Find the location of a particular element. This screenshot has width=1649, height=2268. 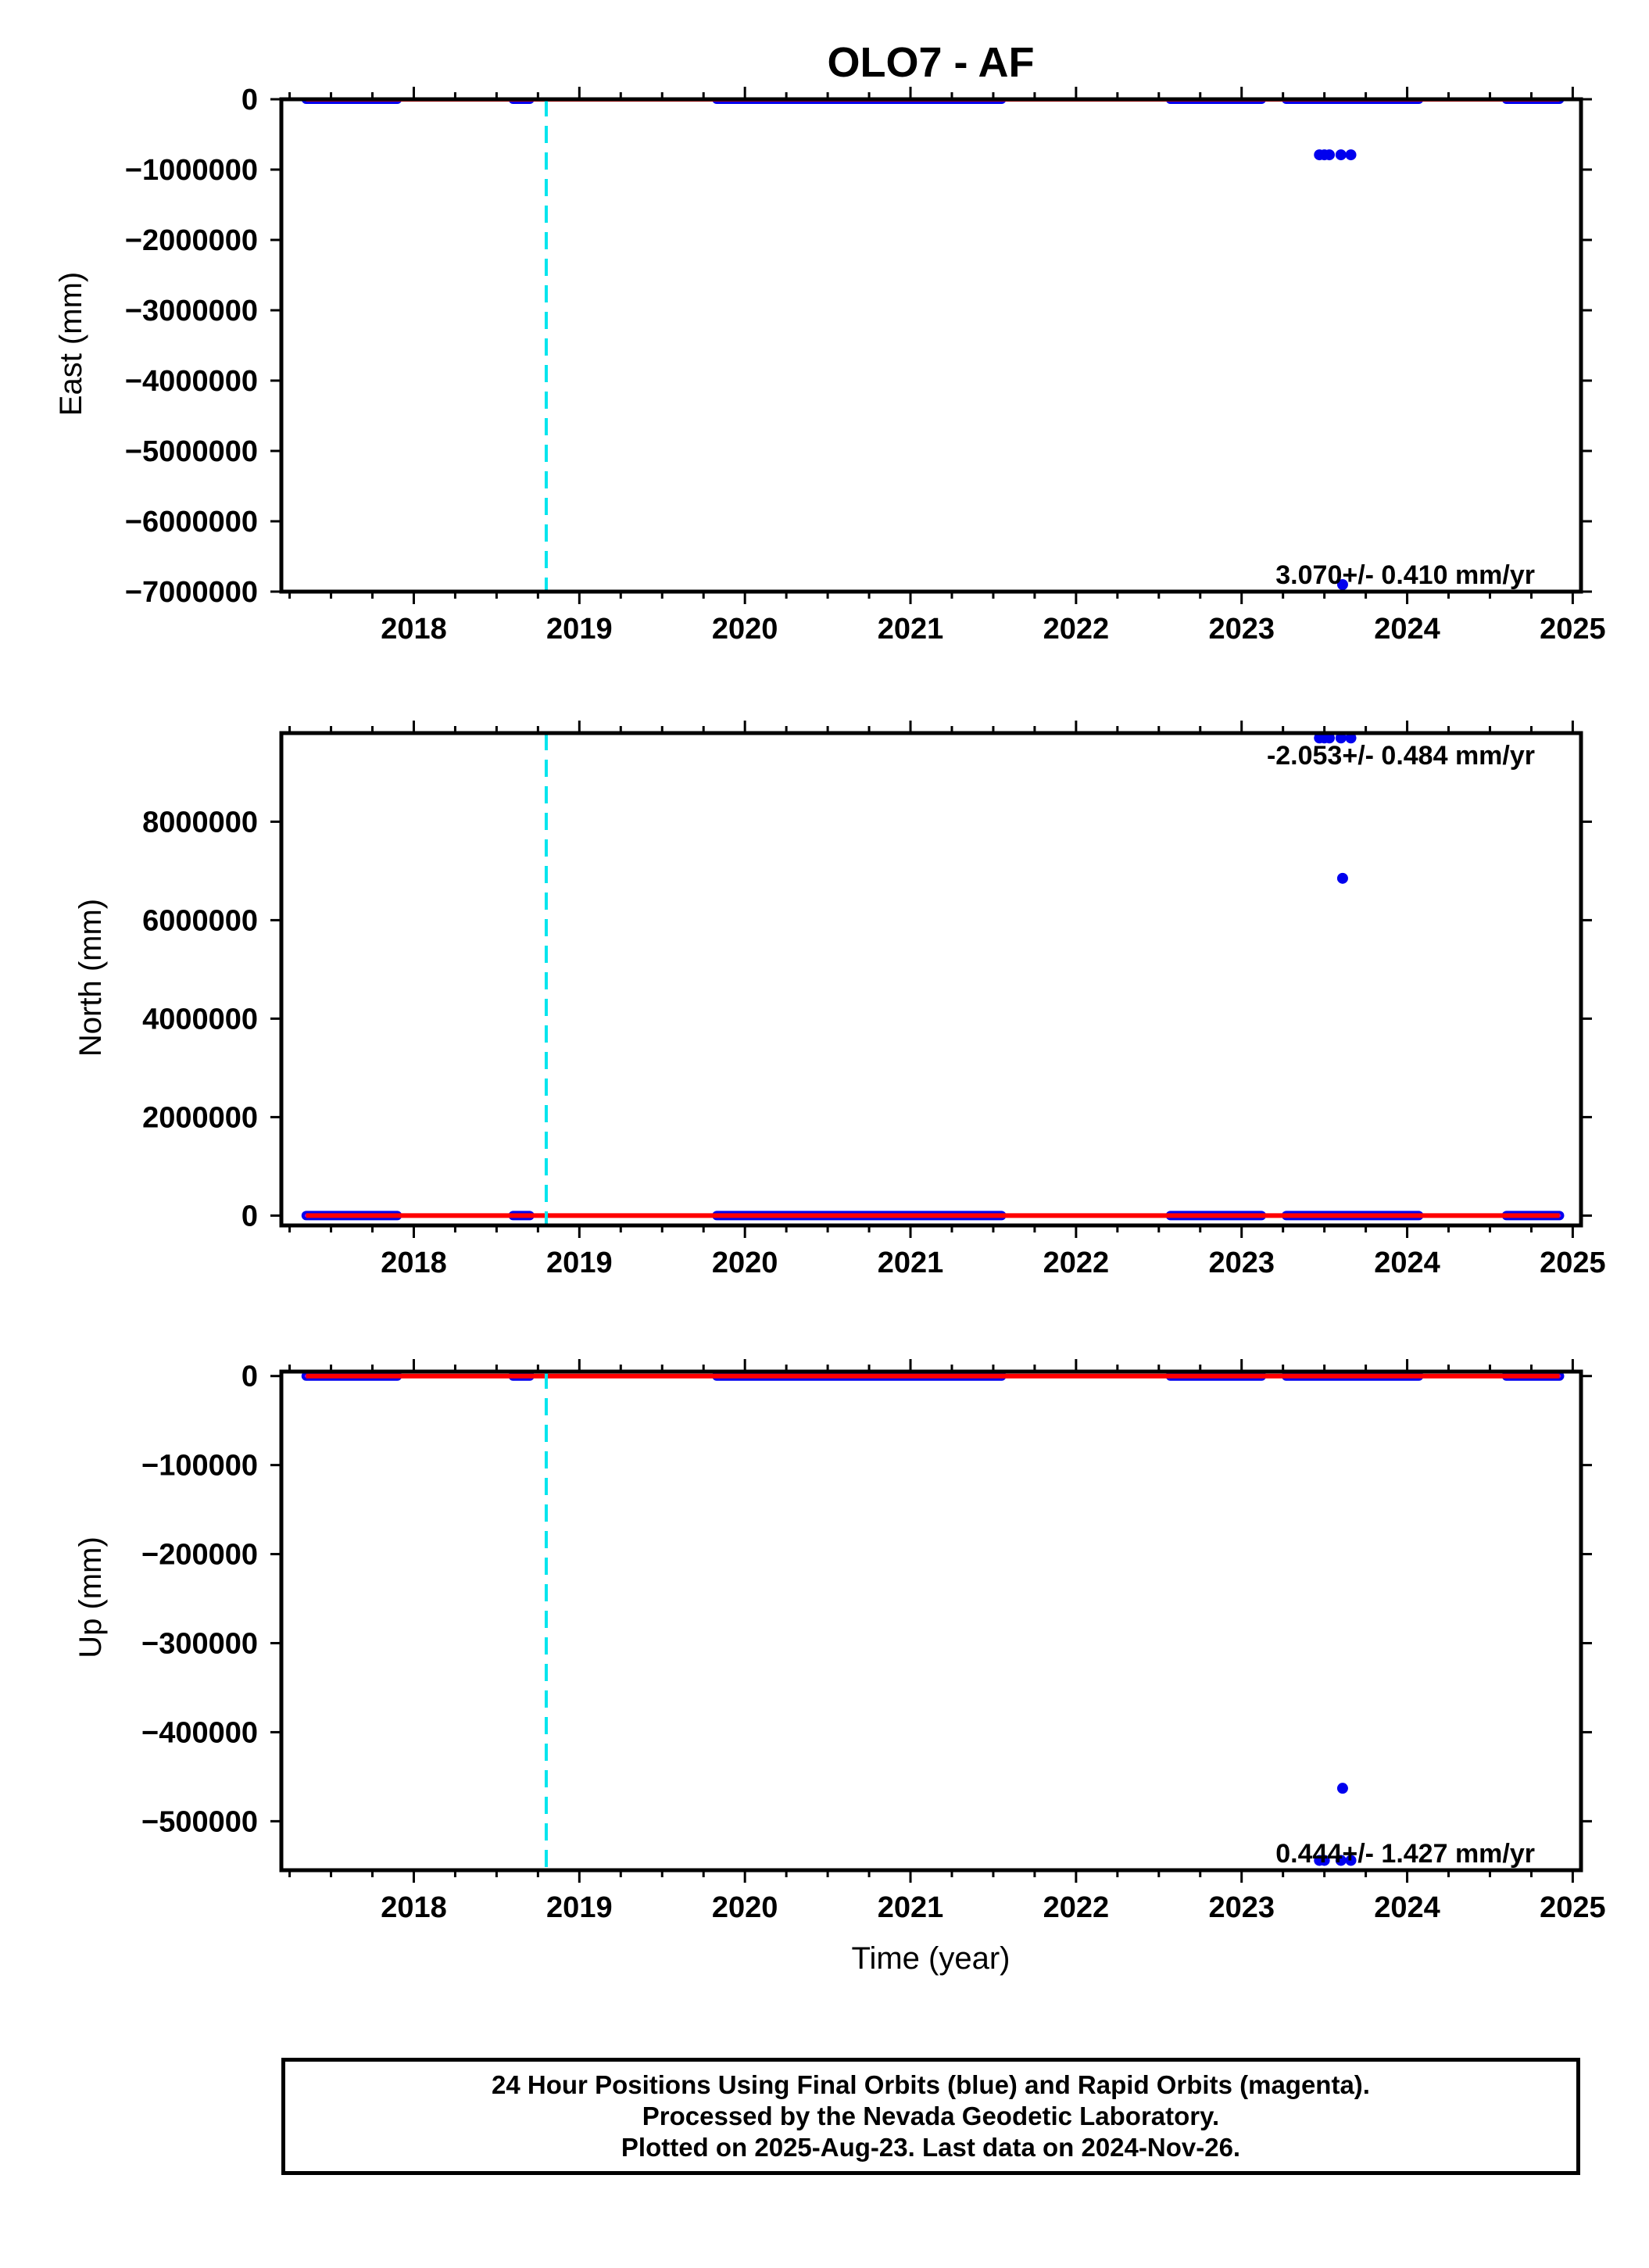

up-y-tick-label: −200000 is located at coordinates (199, 1556).